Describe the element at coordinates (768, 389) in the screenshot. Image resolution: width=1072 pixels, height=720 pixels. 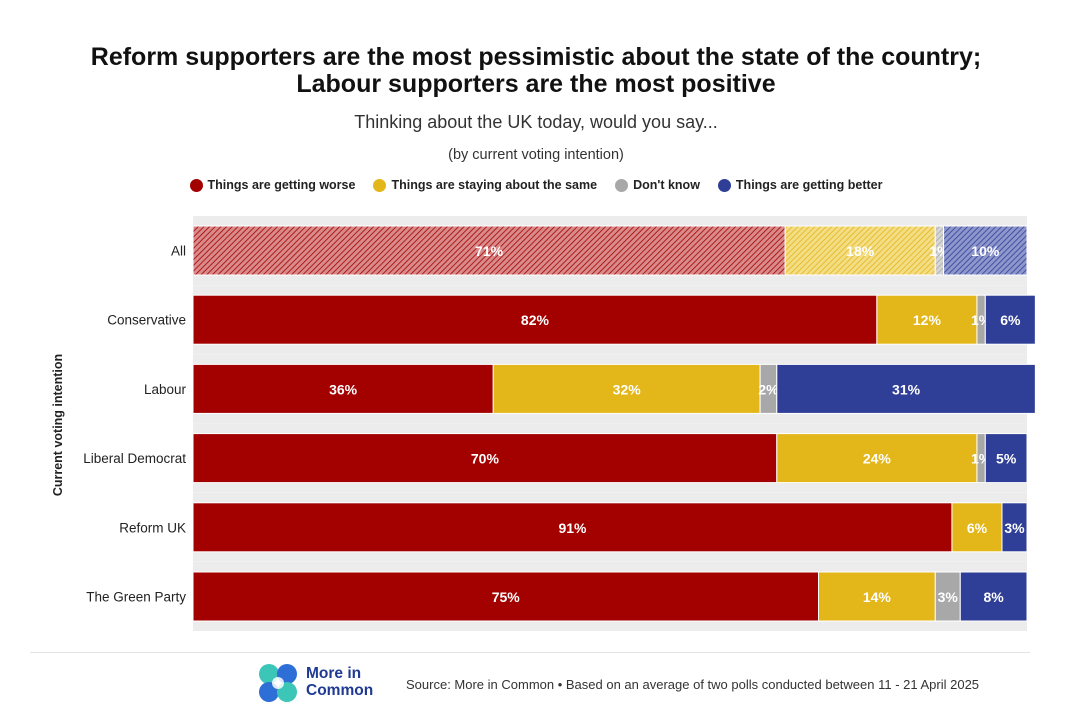
I see `data-label-labour-dont_know: 2%` at that location.